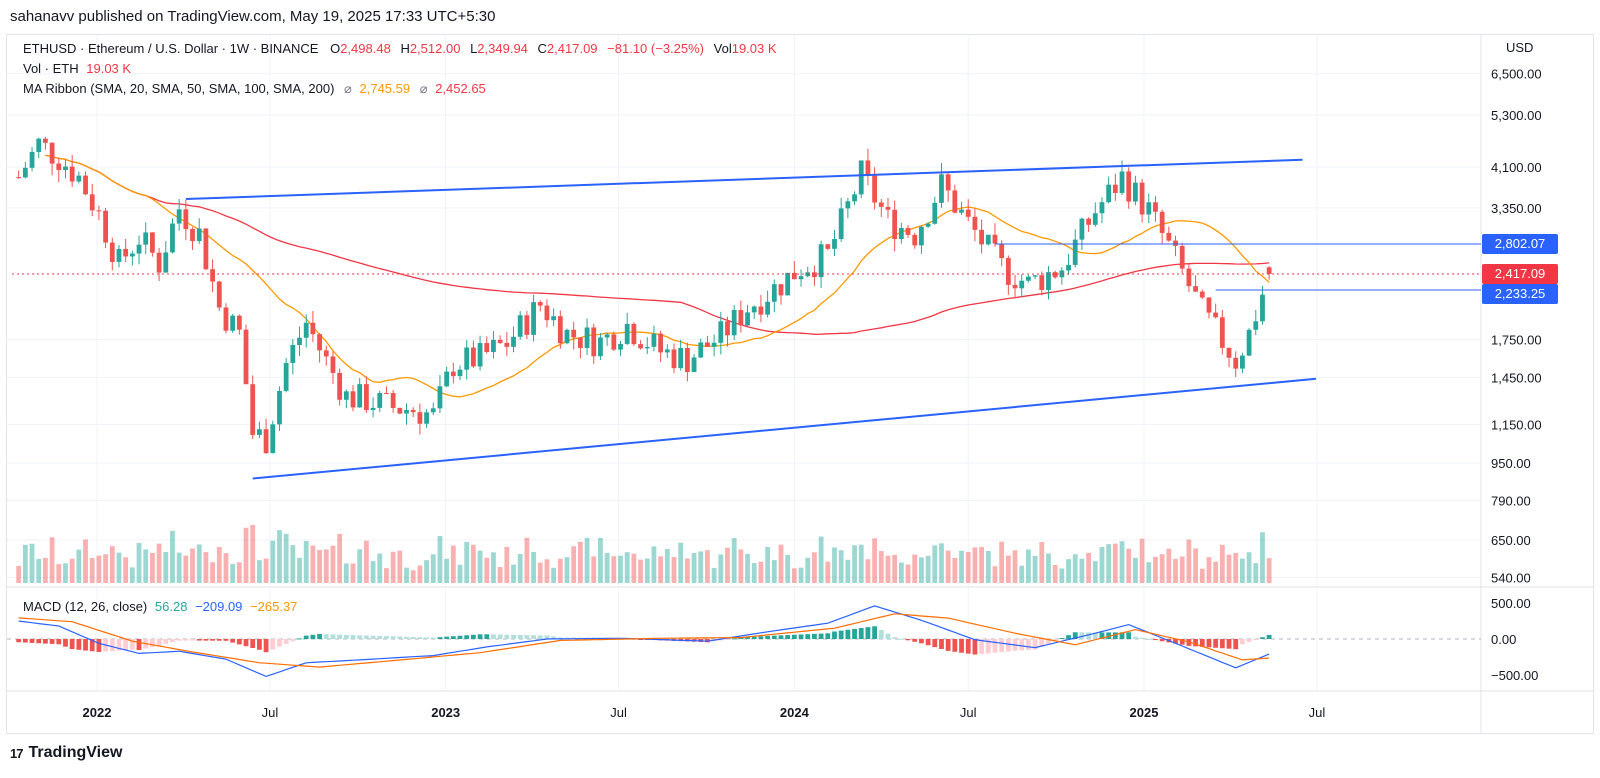 Image resolution: width=1600 pixels, height=778 pixels. What do you see at coordinates (1520, 47) in the screenshot?
I see `currency-label: USD` at bounding box center [1520, 47].